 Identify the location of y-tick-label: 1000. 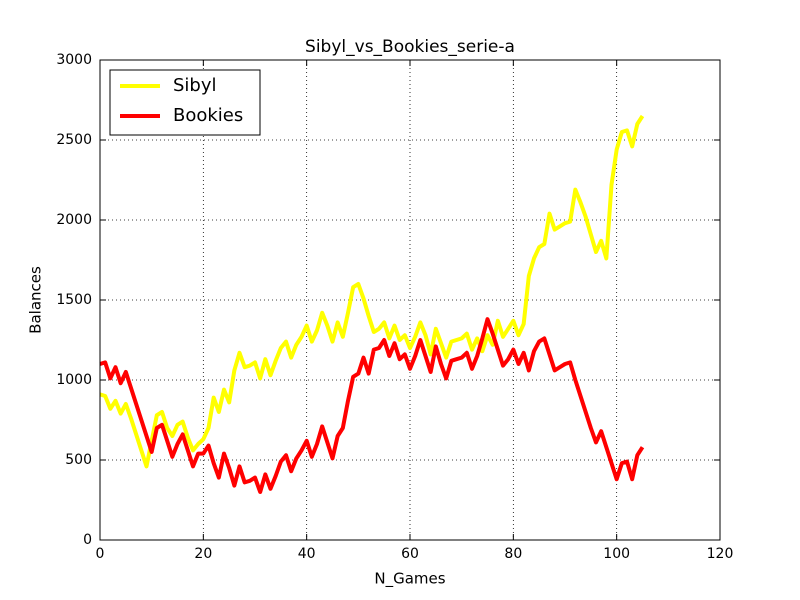
(74, 380).